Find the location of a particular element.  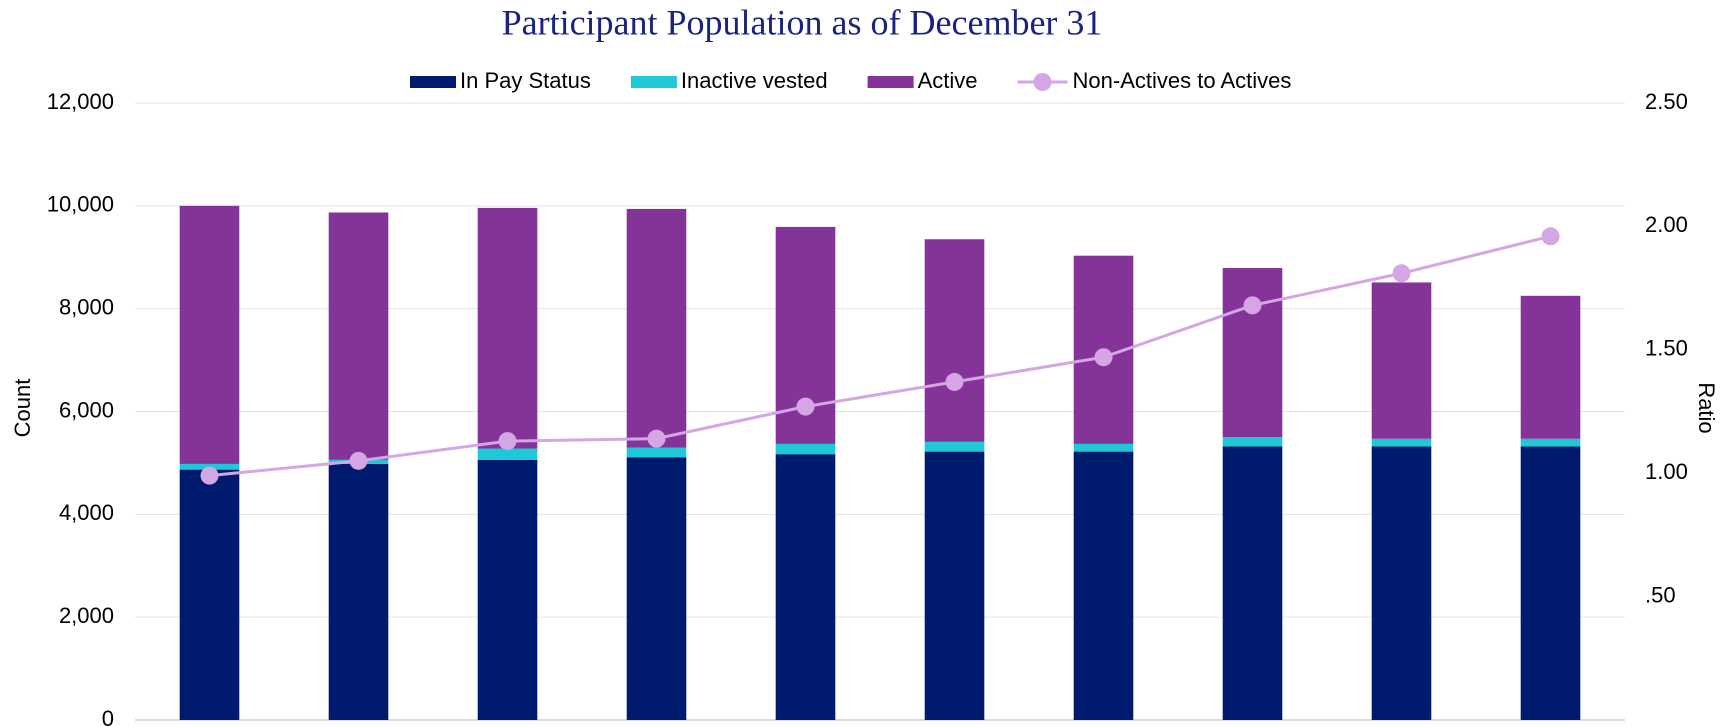

y-axis-label: Count is located at coordinates (22, 408).